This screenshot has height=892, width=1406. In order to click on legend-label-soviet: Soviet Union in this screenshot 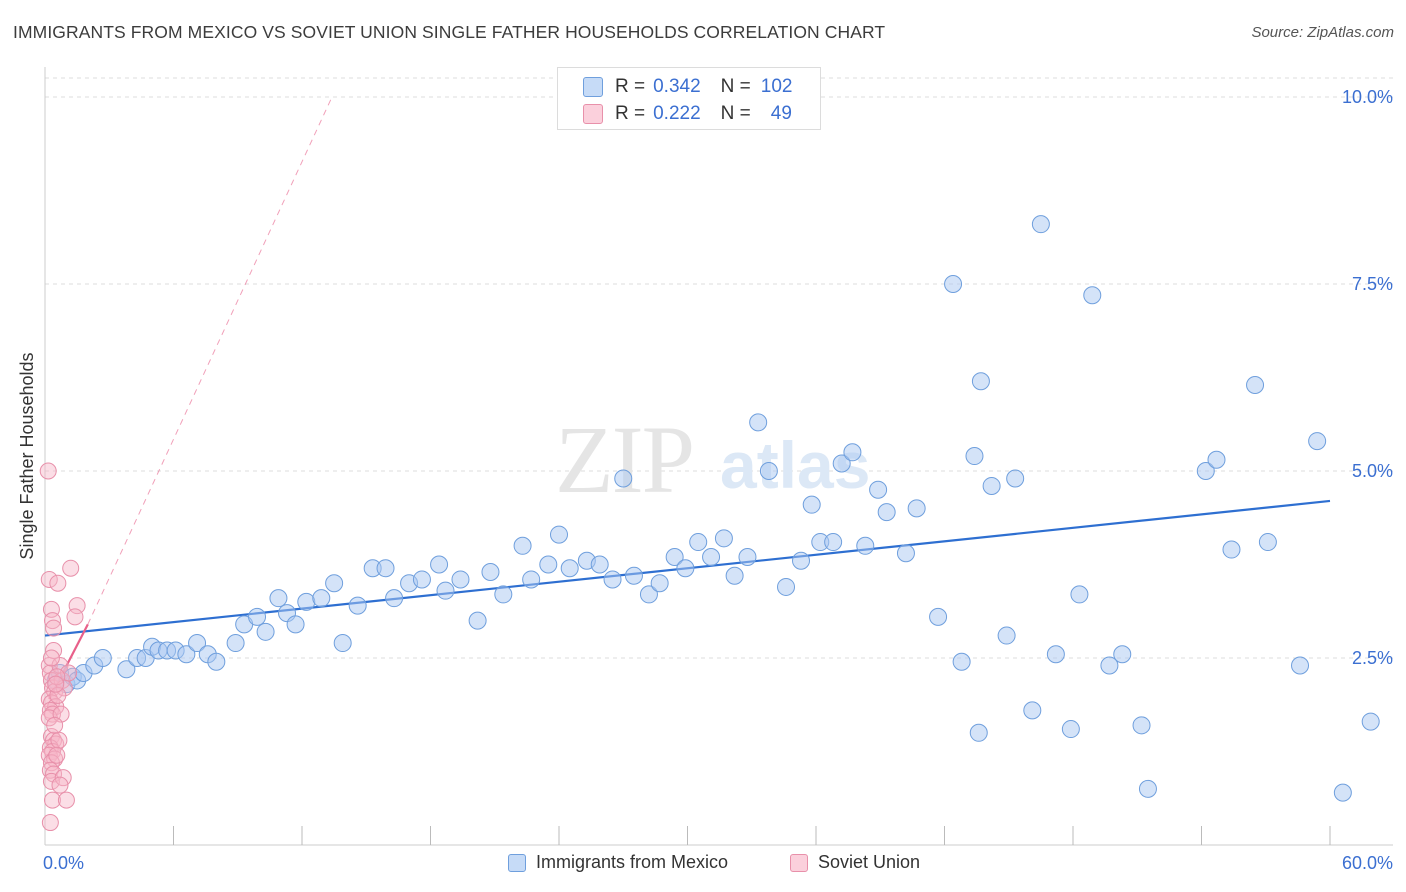, I will do `click(869, 862)`.